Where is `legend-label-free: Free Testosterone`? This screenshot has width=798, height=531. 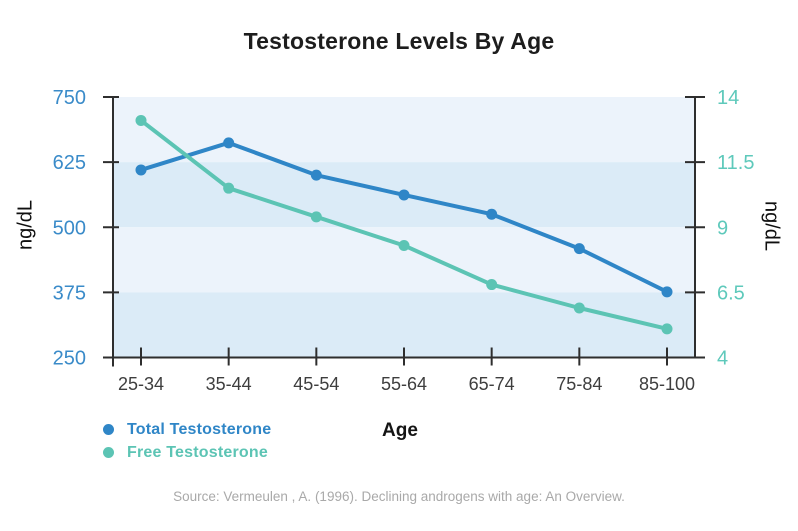
legend-label-free: Free Testosterone is located at coordinates (197, 452).